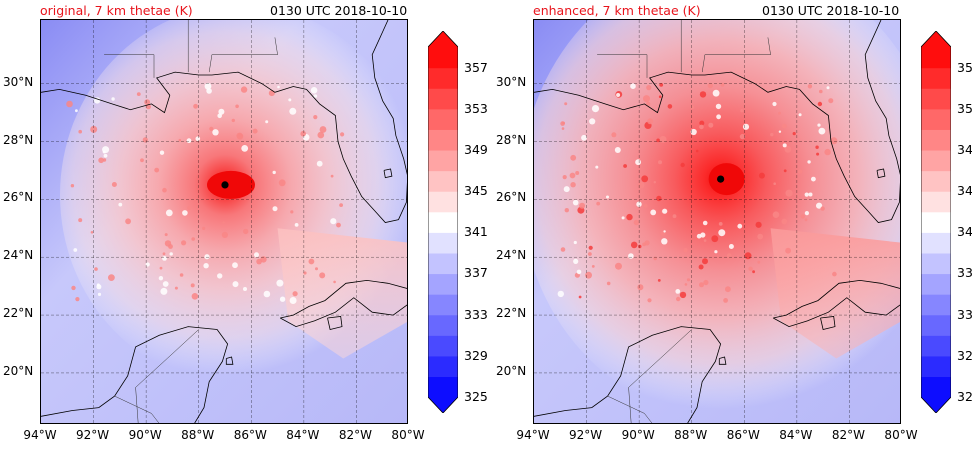  I want to click on latitude-tick-label: 30°N, so click(511, 81).